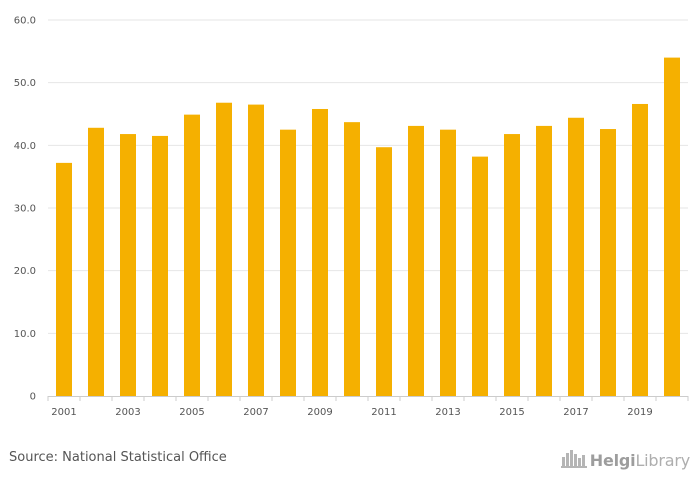 This screenshot has width=700, height=483. What do you see at coordinates (288, 262) in the screenshot?
I see `bar-2008` at bounding box center [288, 262].